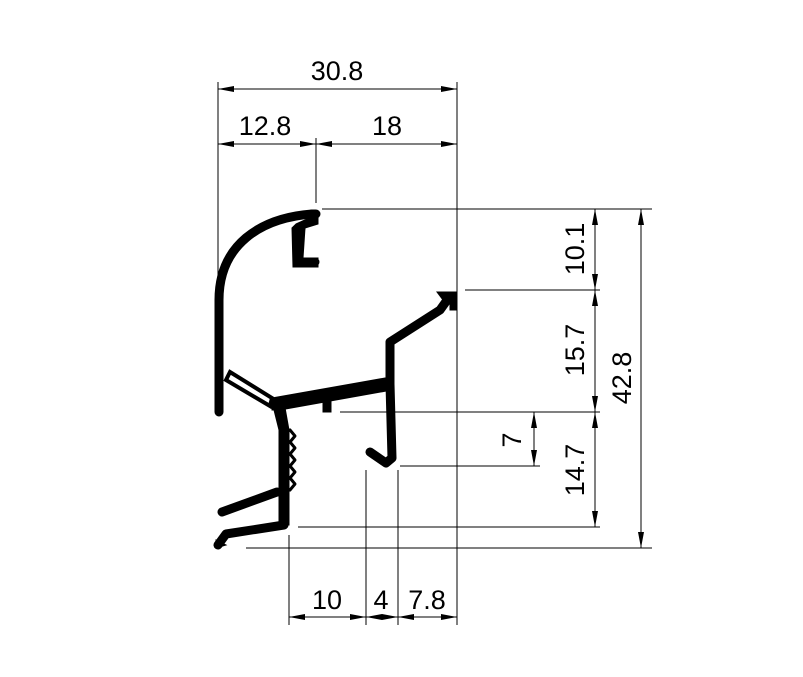 Image resolution: width=803 pixels, height=677 pixels. I want to click on dim-right-mid-height: 15.7, so click(575, 350).